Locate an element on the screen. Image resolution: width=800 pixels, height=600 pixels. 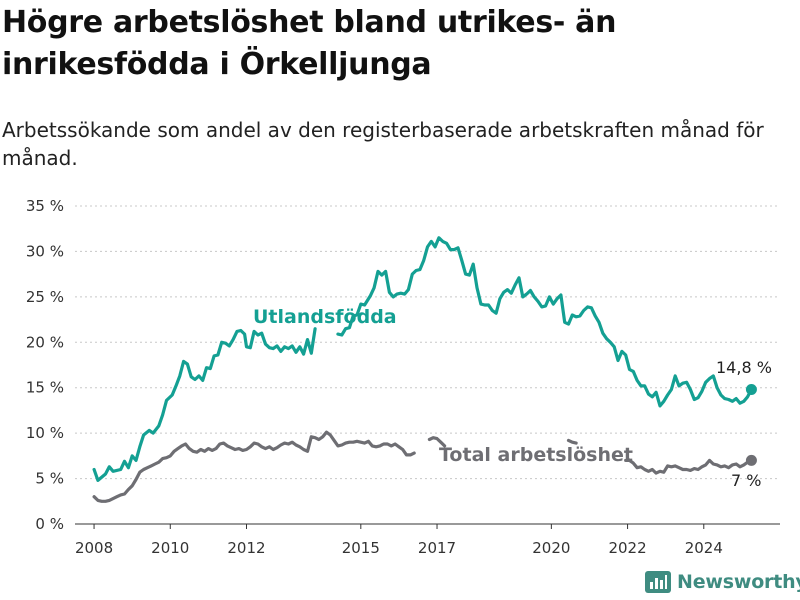
y-tick-label: 25 % is located at coordinates (45, 297).